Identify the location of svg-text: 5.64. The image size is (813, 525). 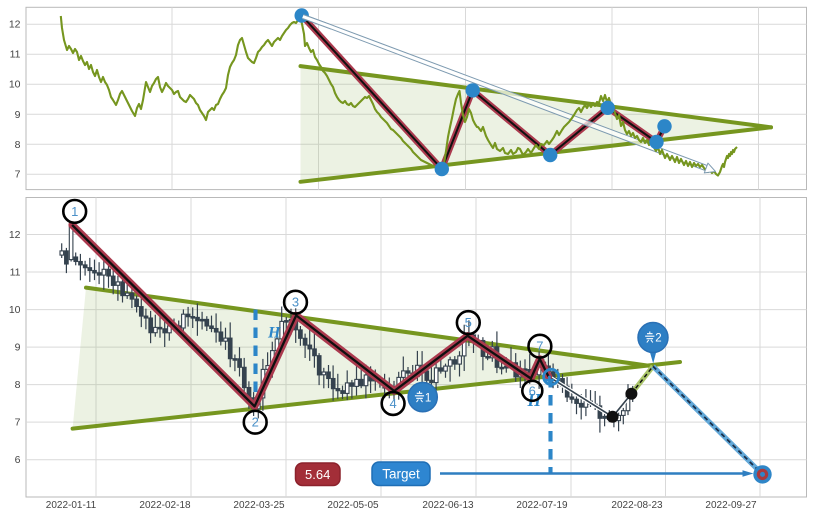
(317, 474).